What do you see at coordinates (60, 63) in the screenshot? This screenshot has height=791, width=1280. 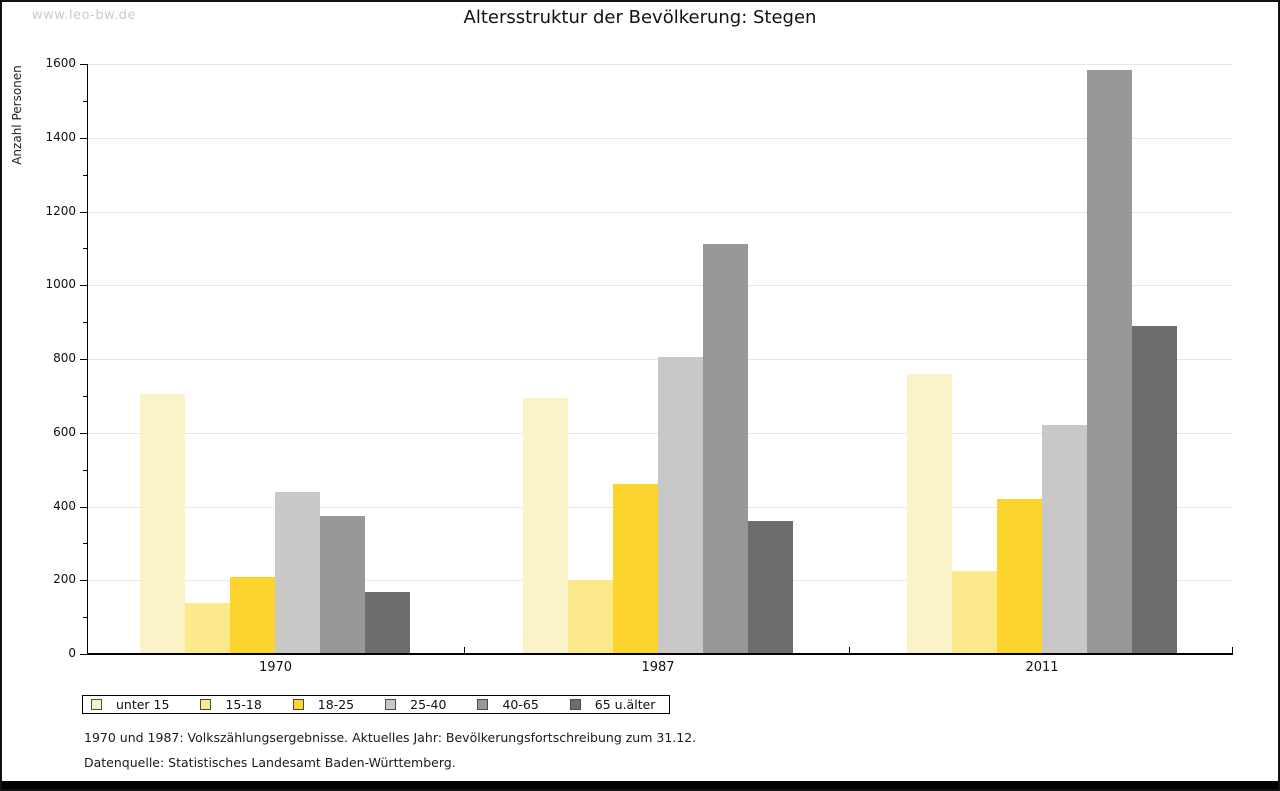 I see `y-tick-label: 1600` at bounding box center [60, 63].